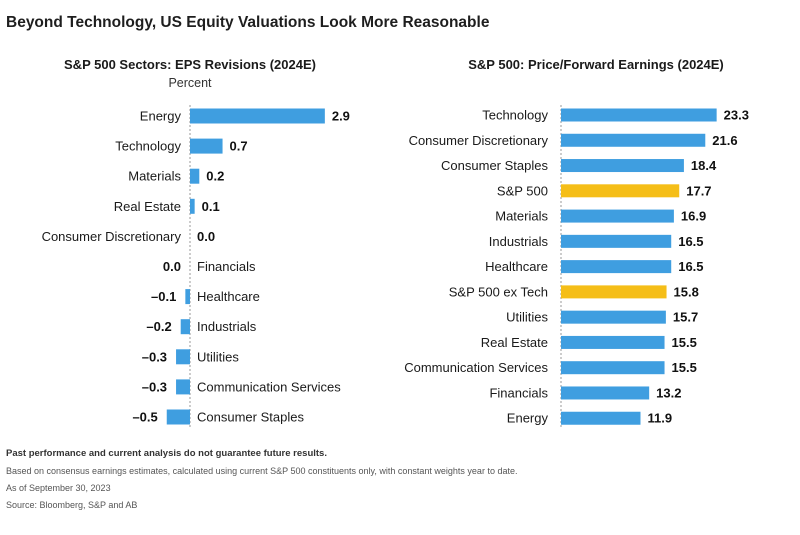 Image resolution: width=800 pixels, height=535 pixels. I want to click on pe-chart-title: S&P 500: Price/Forward Earnings (2024E), so click(596, 64).